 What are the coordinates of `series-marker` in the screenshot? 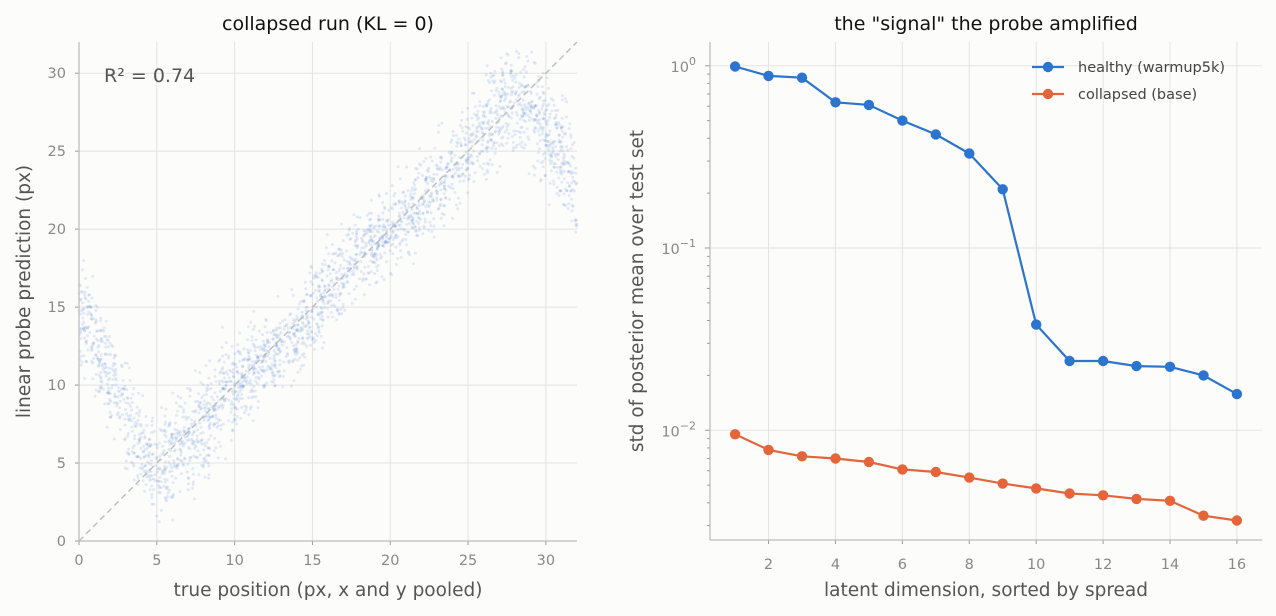 It's located at (1170, 366).